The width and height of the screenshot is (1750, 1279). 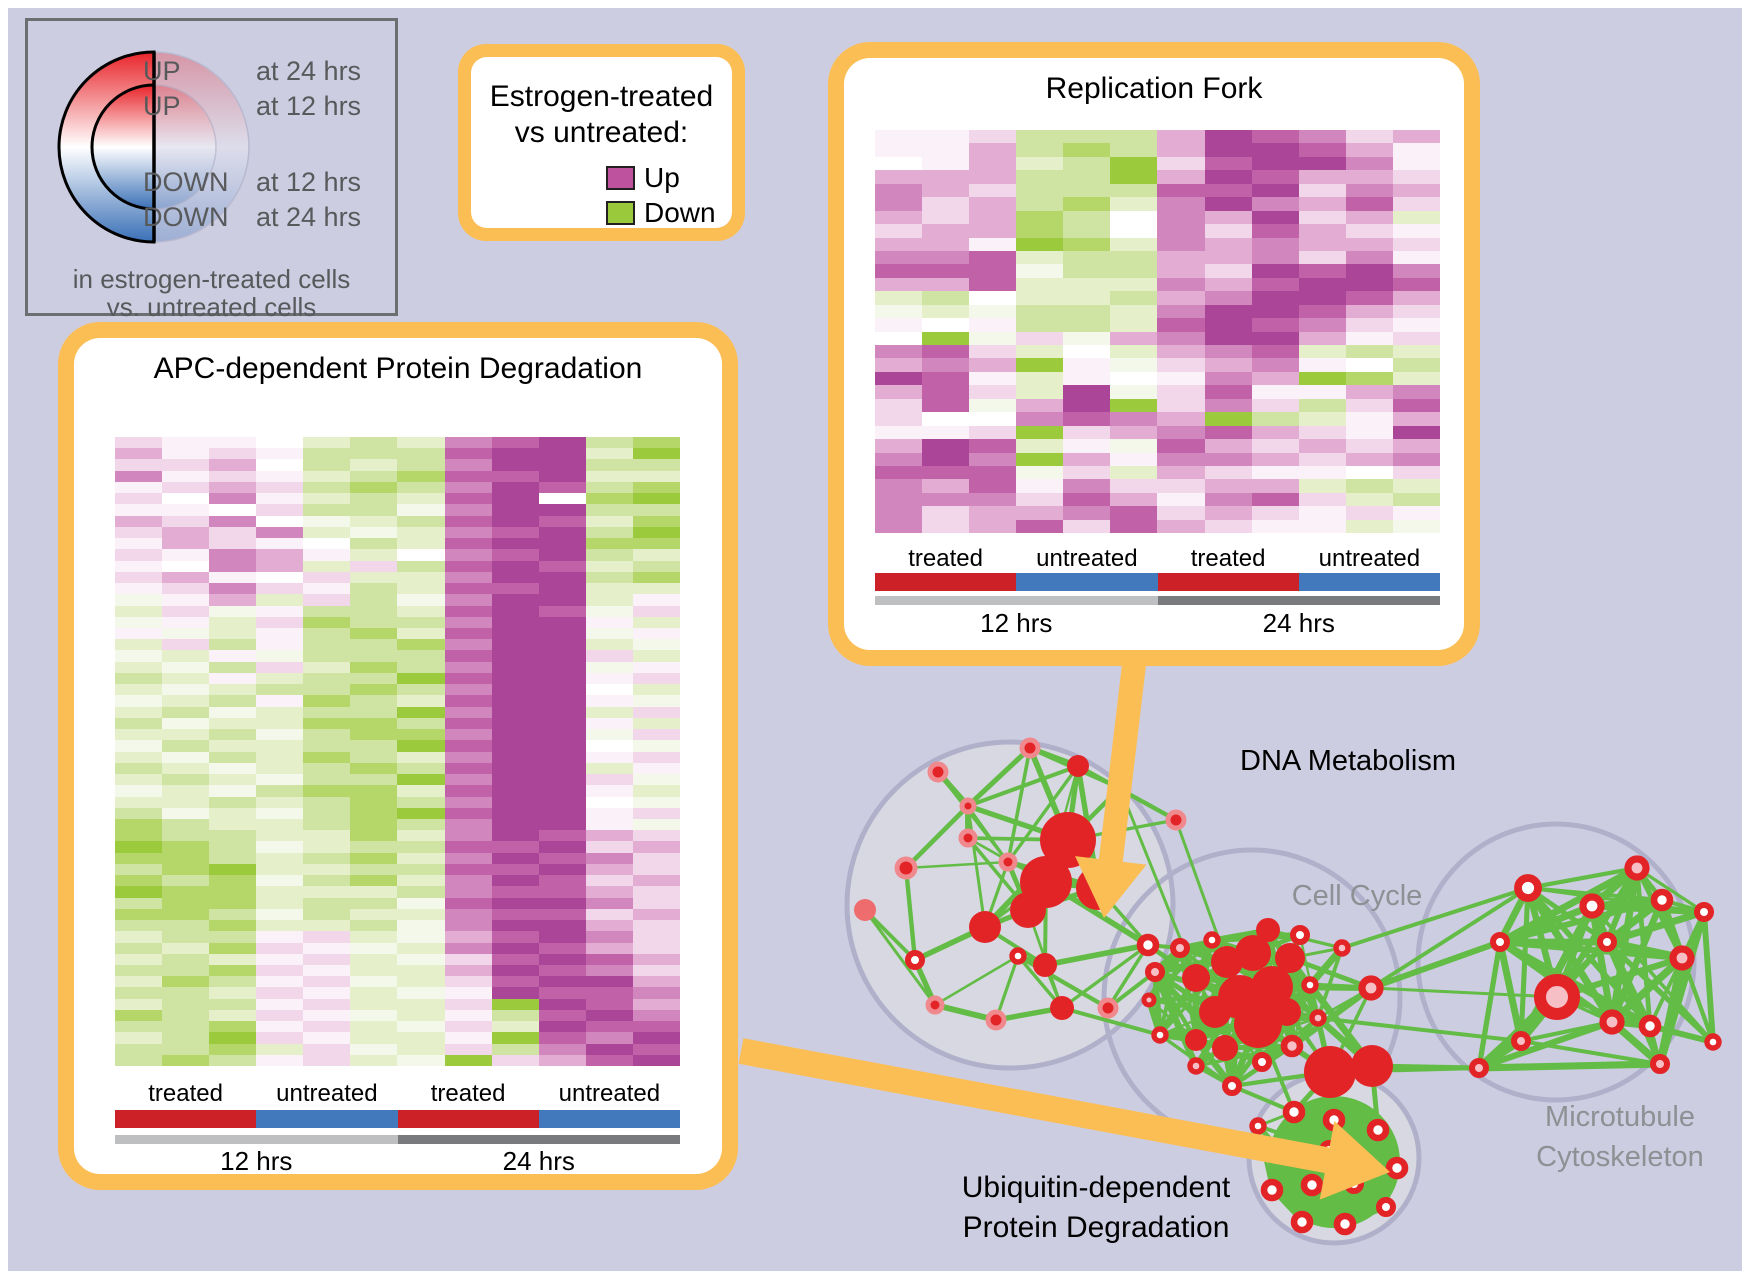 I want to click on gene-node-solid, so click(x=1258, y=1024).